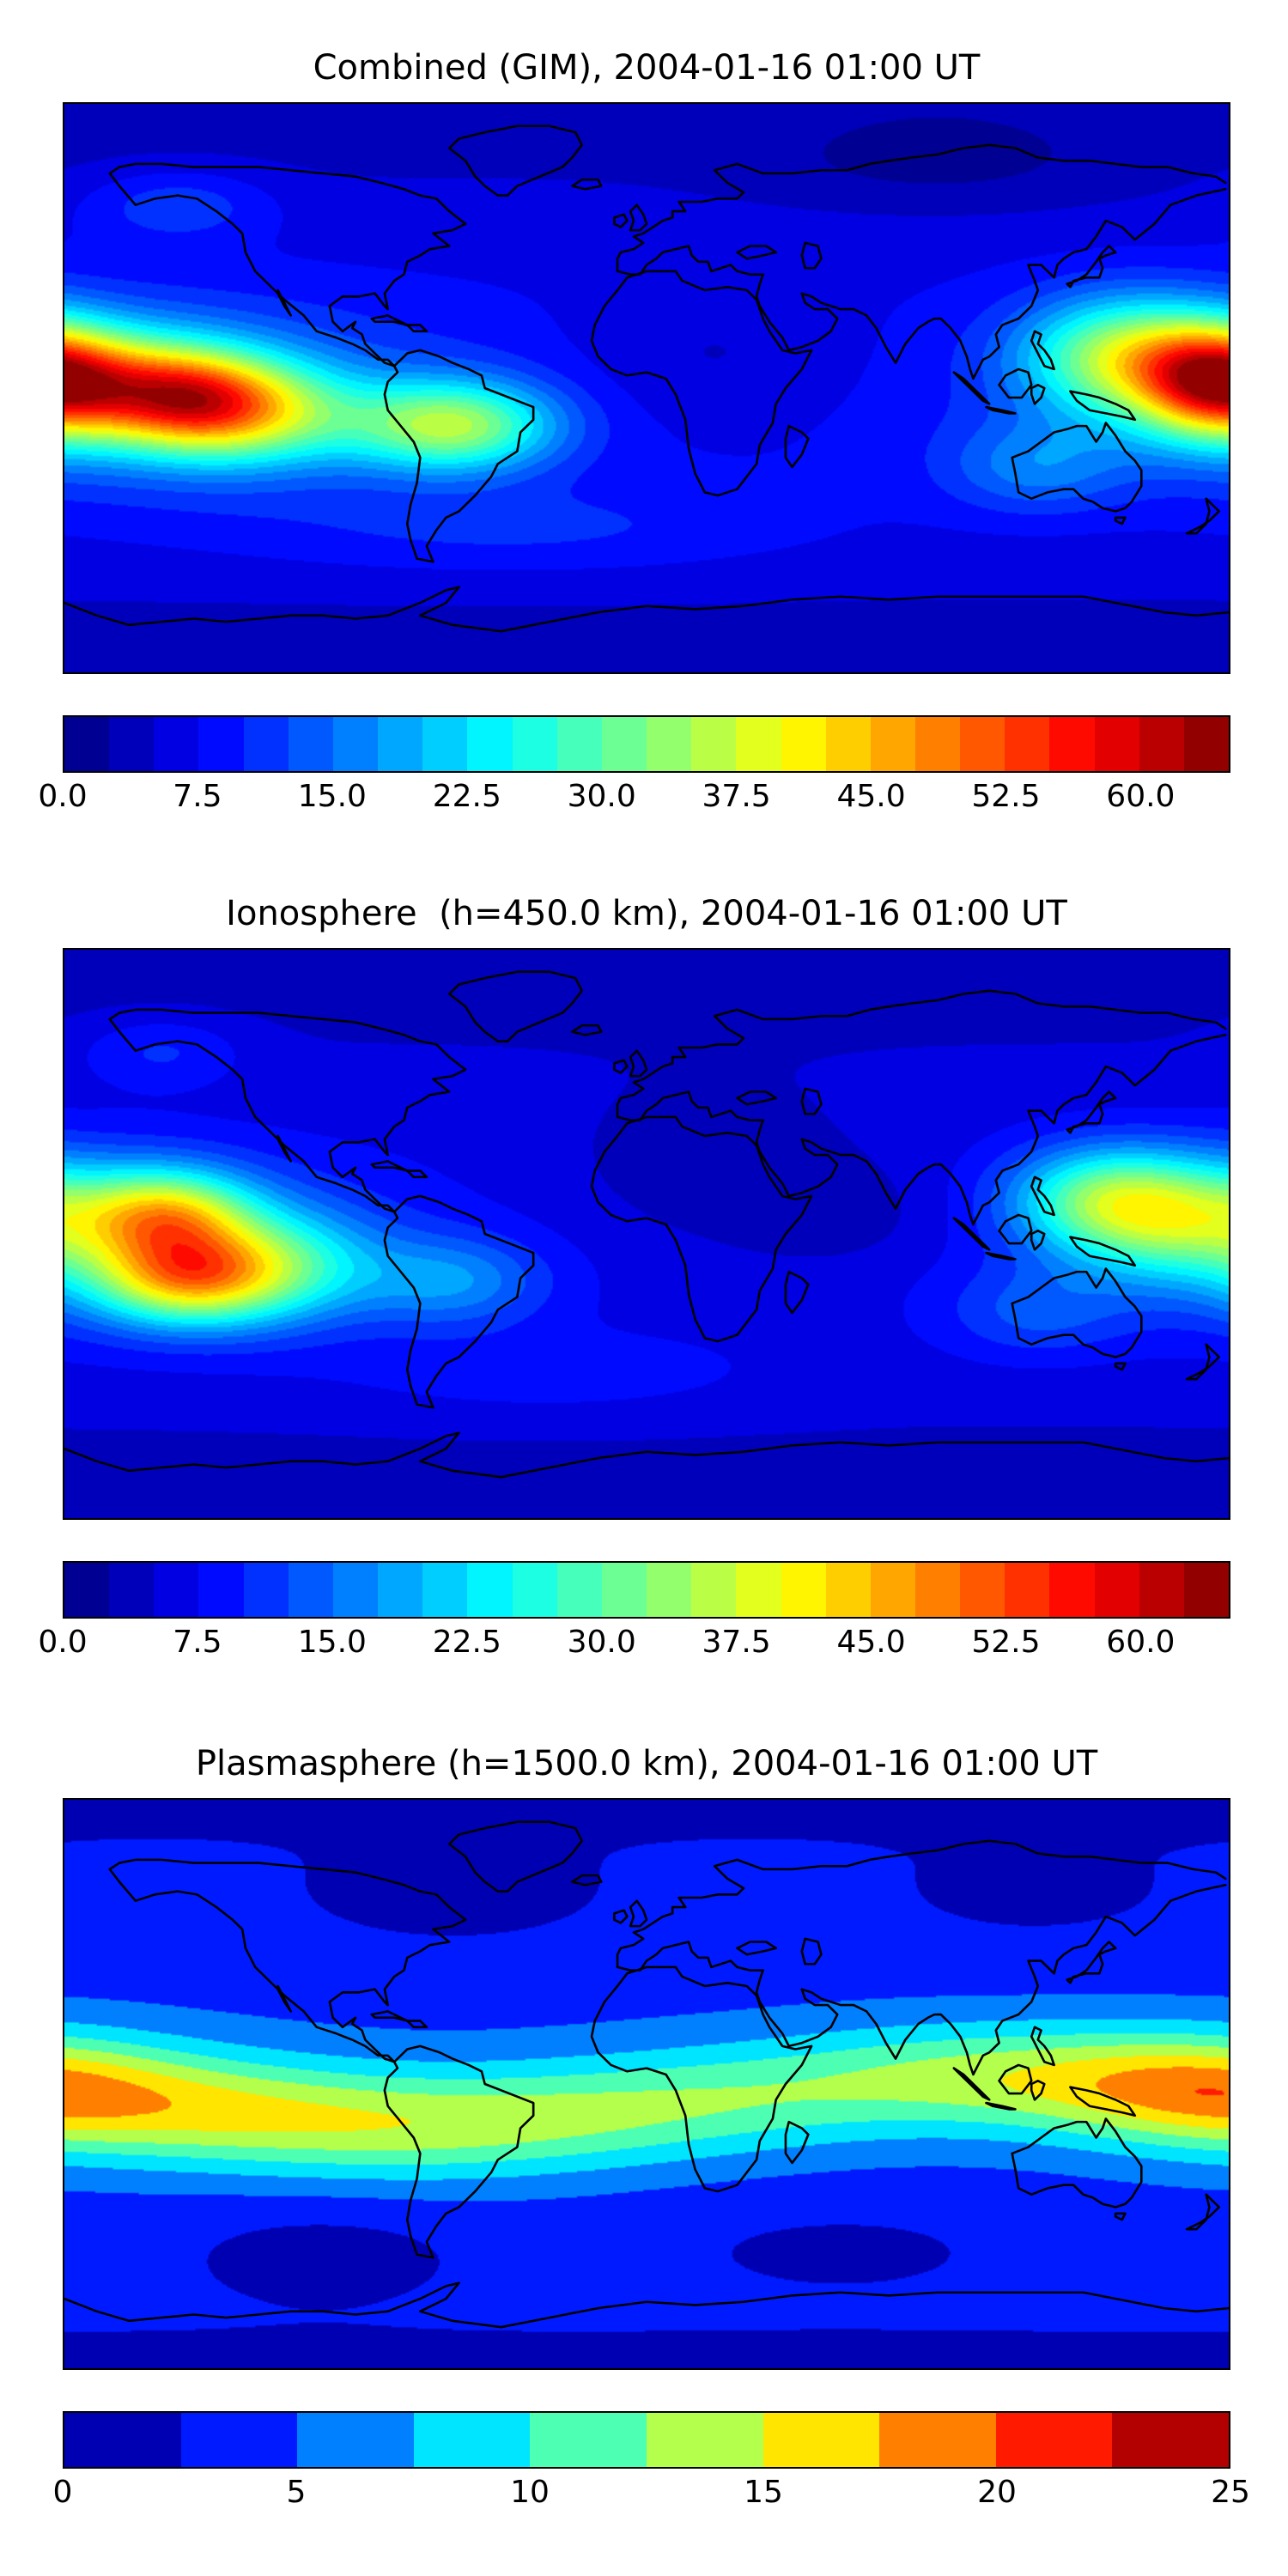 This screenshot has width=1288, height=2576. What do you see at coordinates (1141, 797) in the screenshot?
I see `colorbar-tick-label: 60.0` at bounding box center [1141, 797].